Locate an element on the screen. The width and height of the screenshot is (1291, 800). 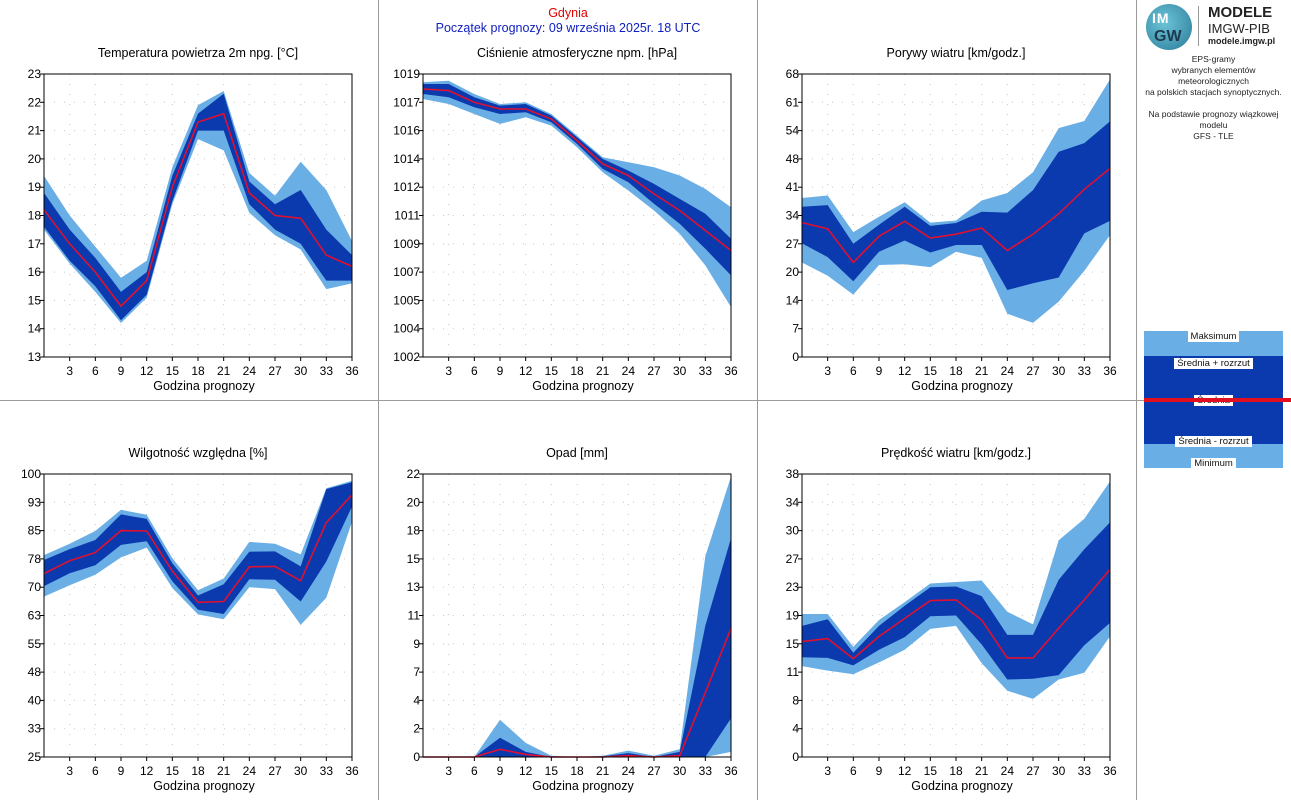
logo-url: modele.imgw.pl is located at coordinates (1242, 41).